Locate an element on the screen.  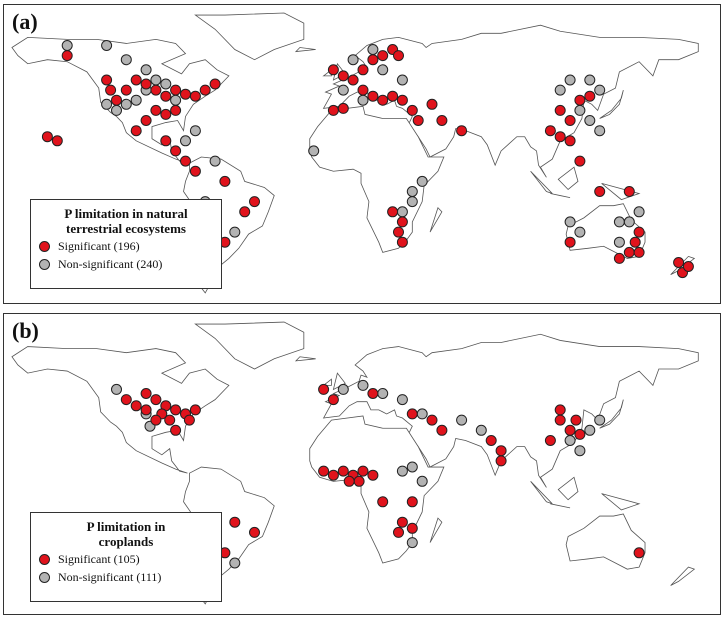
legend-item-significant: Significant (105) is located at coordinates (126, 559).